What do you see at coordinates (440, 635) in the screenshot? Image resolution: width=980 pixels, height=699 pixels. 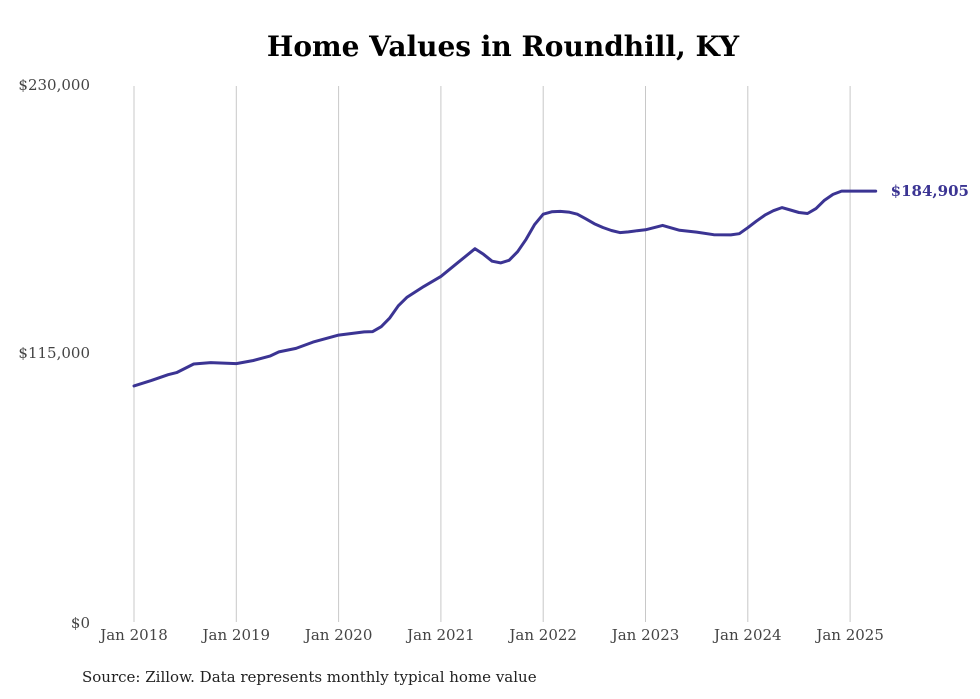 I see `x-tick-label: Jan 2021` at bounding box center [440, 635].